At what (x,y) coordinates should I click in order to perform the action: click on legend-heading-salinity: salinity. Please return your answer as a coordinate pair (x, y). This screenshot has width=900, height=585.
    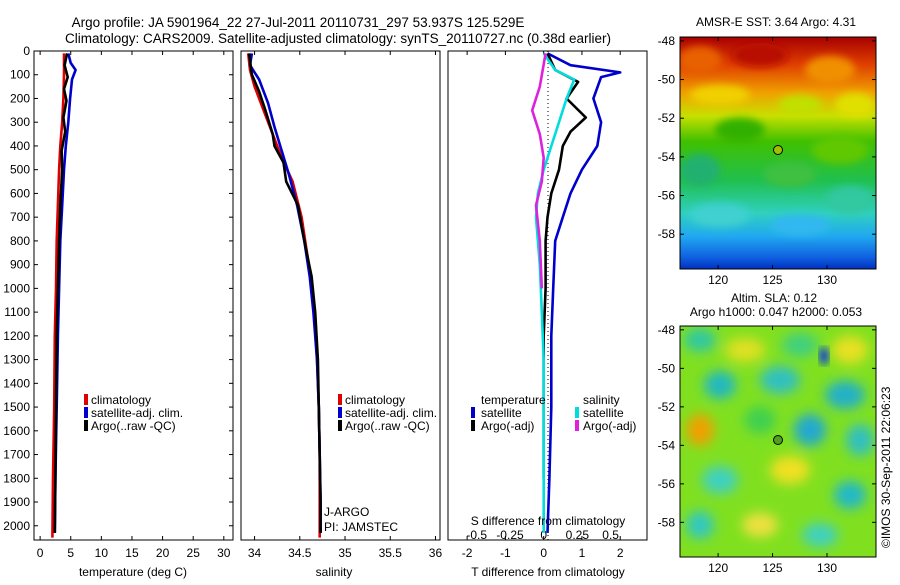
    Looking at the image, I should click on (601, 400).